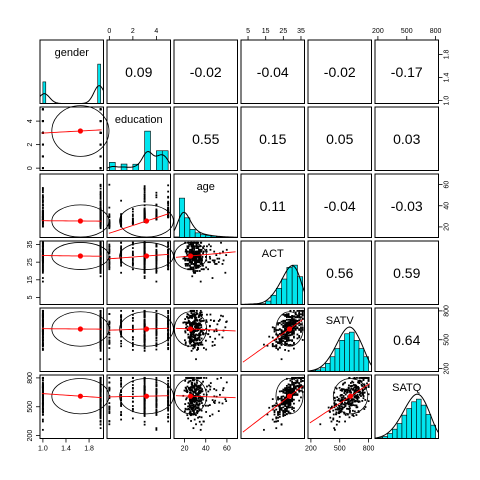 Image resolution: width=480 pixels, height=480 pixels. I want to click on lowess-line, so click(339, 403).